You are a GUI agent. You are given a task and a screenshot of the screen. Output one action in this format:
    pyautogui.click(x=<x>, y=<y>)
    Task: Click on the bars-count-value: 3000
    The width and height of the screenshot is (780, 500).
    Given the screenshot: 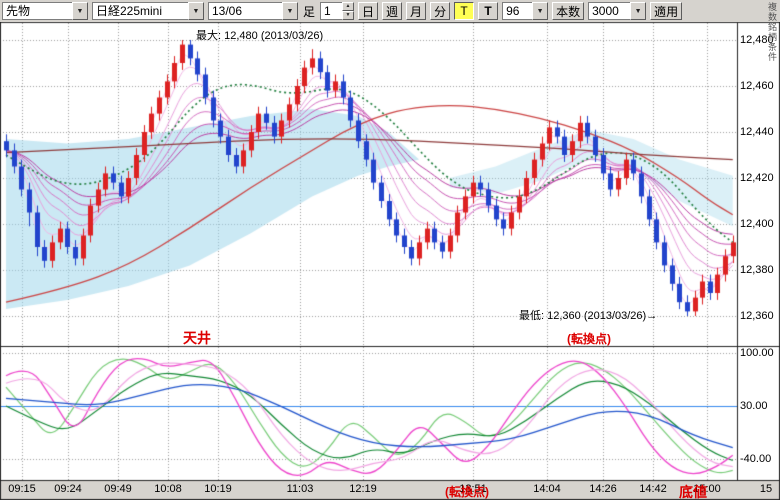 What is the action you would take?
    pyautogui.click(x=609, y=11)
    